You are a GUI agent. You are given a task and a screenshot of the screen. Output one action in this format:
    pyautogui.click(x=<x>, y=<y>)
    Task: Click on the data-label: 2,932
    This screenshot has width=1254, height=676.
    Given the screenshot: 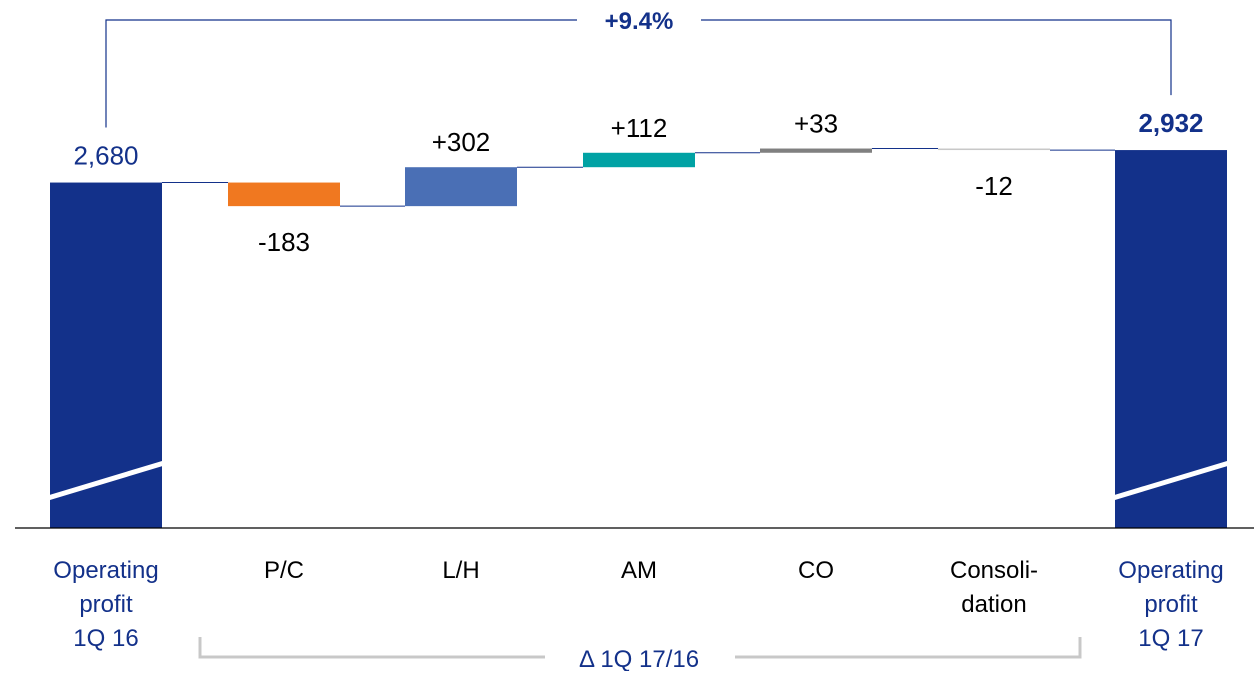 What is the action you would take?
    pyautogui.click(x=1170, y=123)
    